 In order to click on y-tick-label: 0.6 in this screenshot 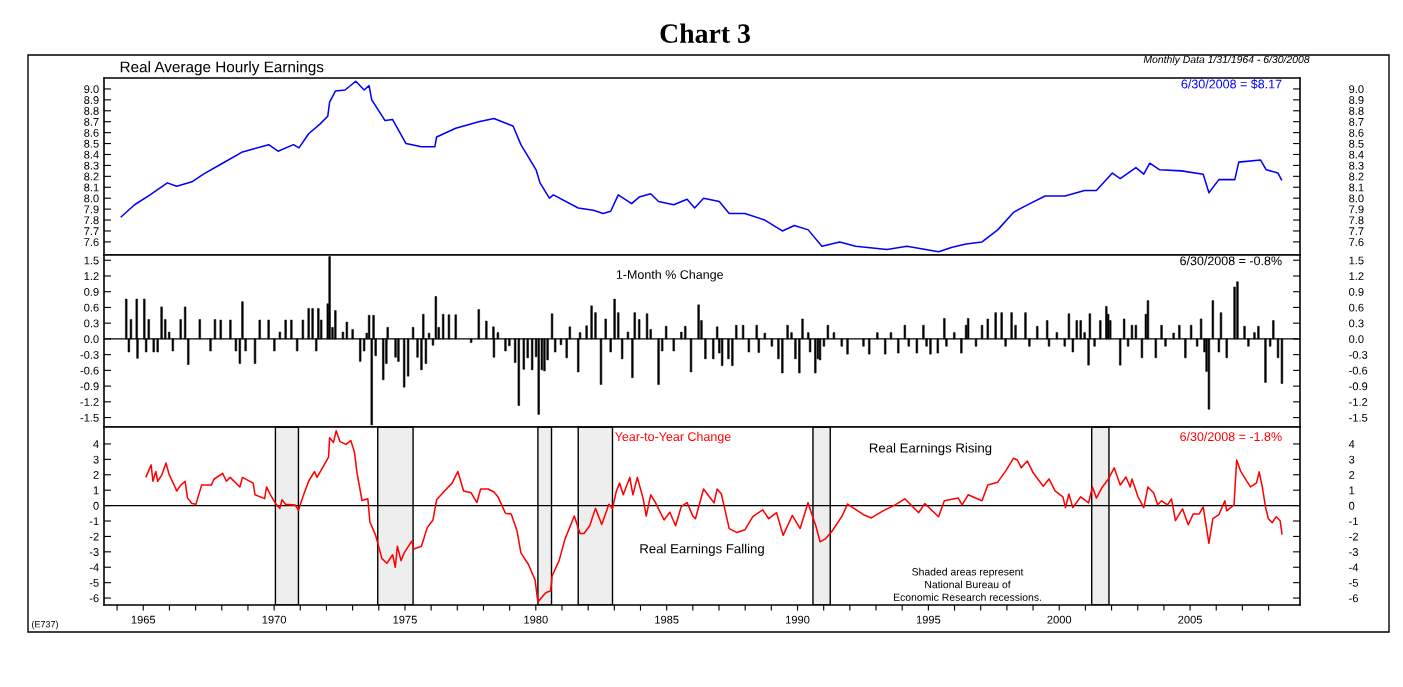, I will do `click(91, 307)`.